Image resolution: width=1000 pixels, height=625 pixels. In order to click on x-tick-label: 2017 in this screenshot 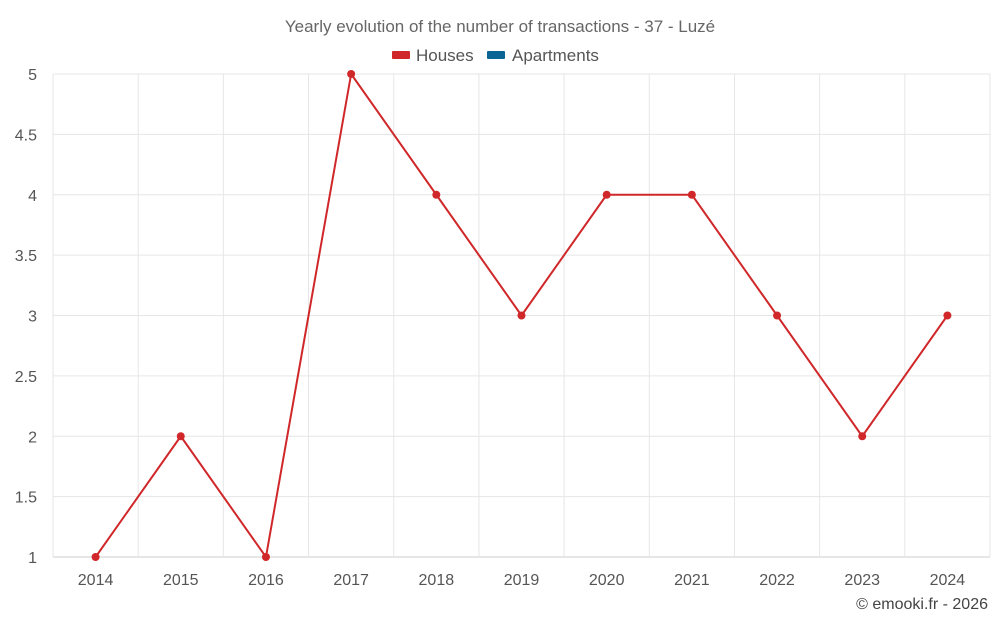, I will do `click(351, 580)`.